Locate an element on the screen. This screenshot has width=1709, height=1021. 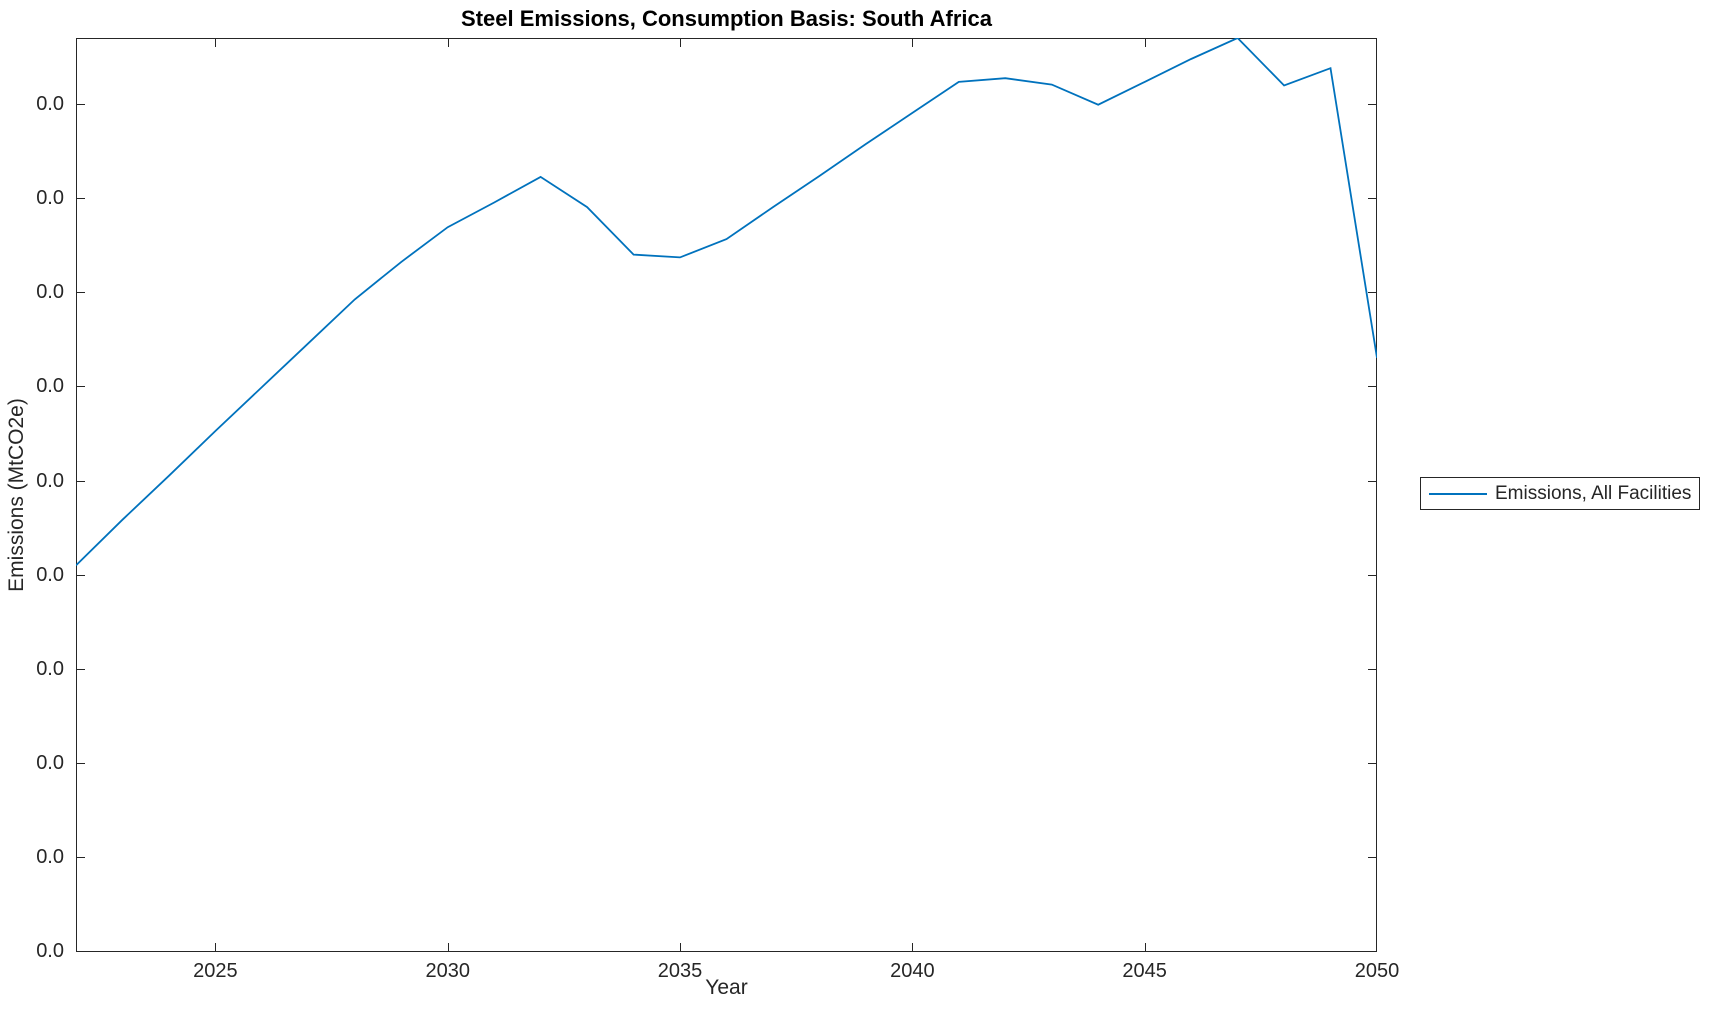
x-tick-label: 2030 is located at coordinates (447, 971).